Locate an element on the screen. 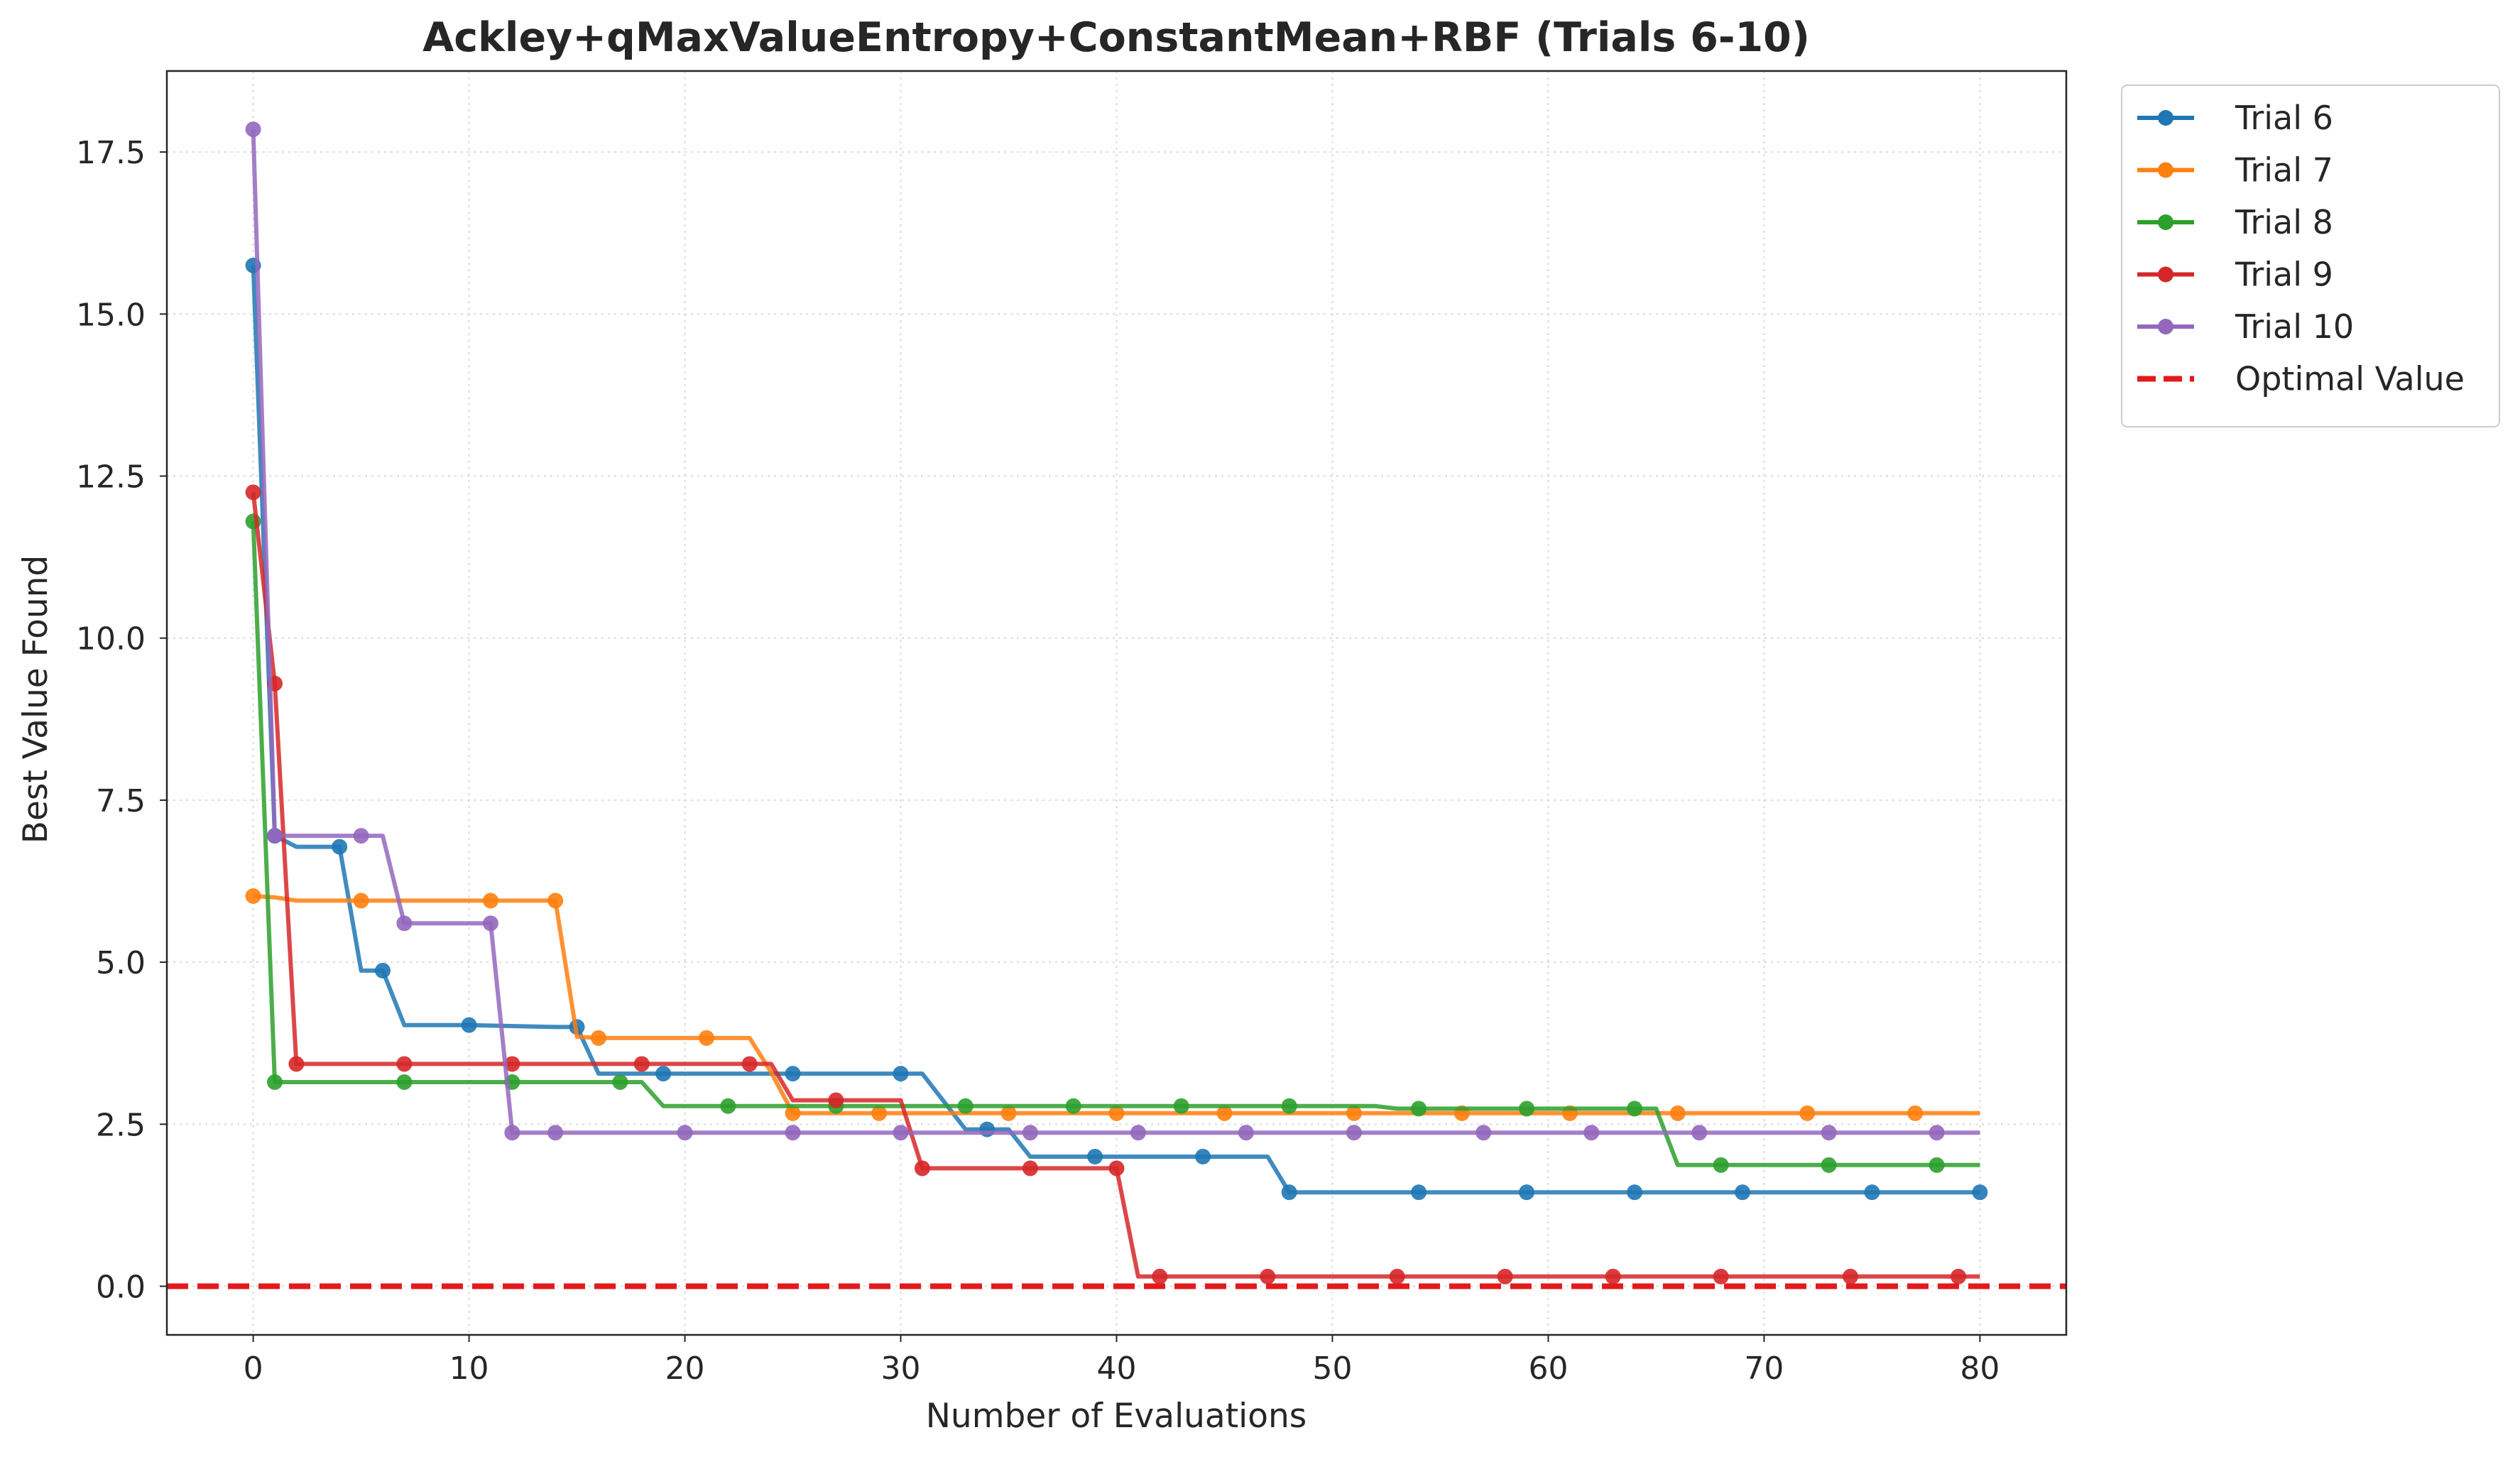 Image resolution: width=2520 pixels, height=1457 pixels. x-tick-label: 20 is located at coordinates (685, 1368).